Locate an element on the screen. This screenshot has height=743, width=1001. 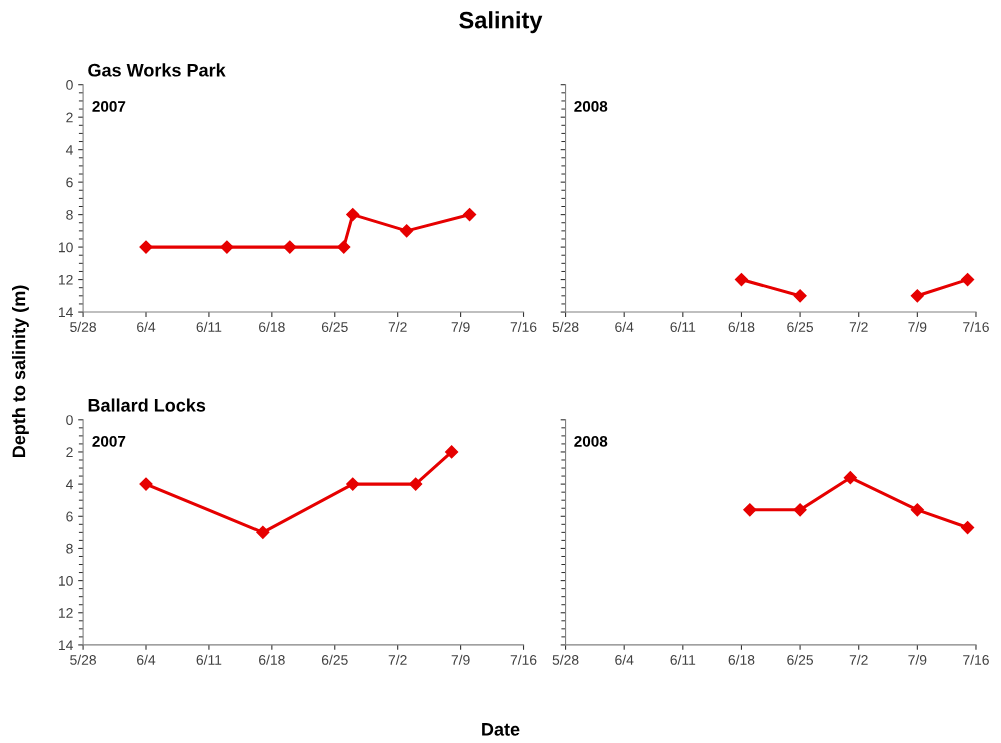
y-axis-title: Depth to salinity (m) is located at coordinates (20, 371).